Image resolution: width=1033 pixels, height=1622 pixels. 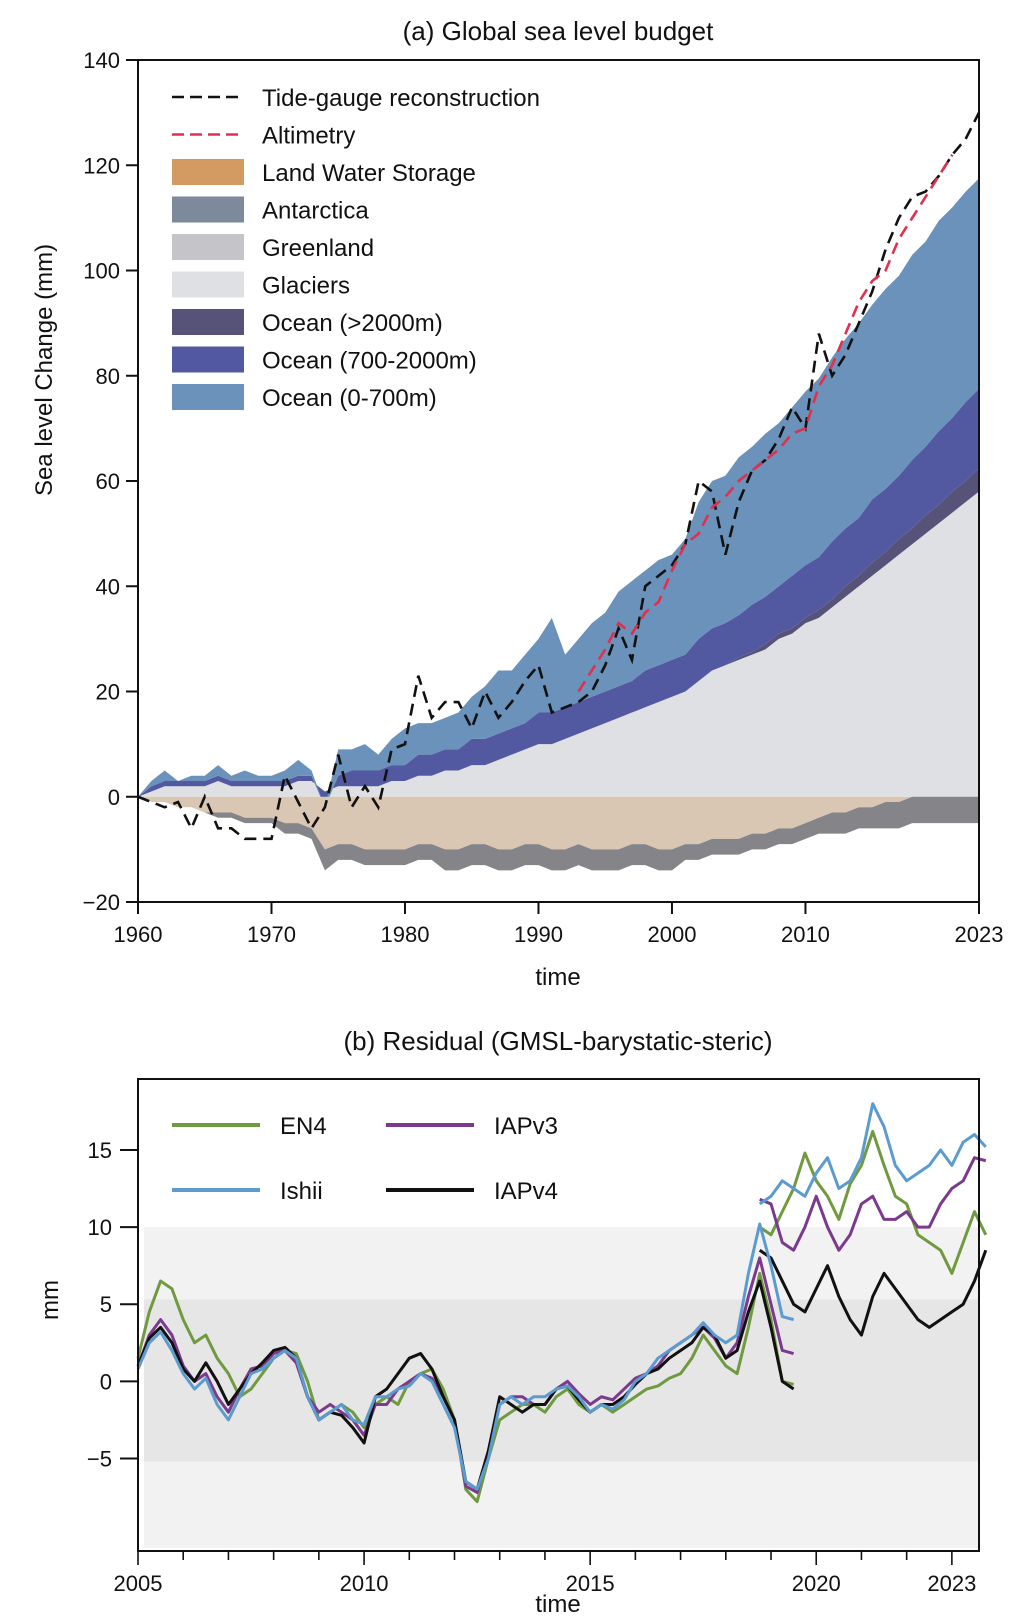 I want to click on area-antarctica, so click(x=558, y=833).